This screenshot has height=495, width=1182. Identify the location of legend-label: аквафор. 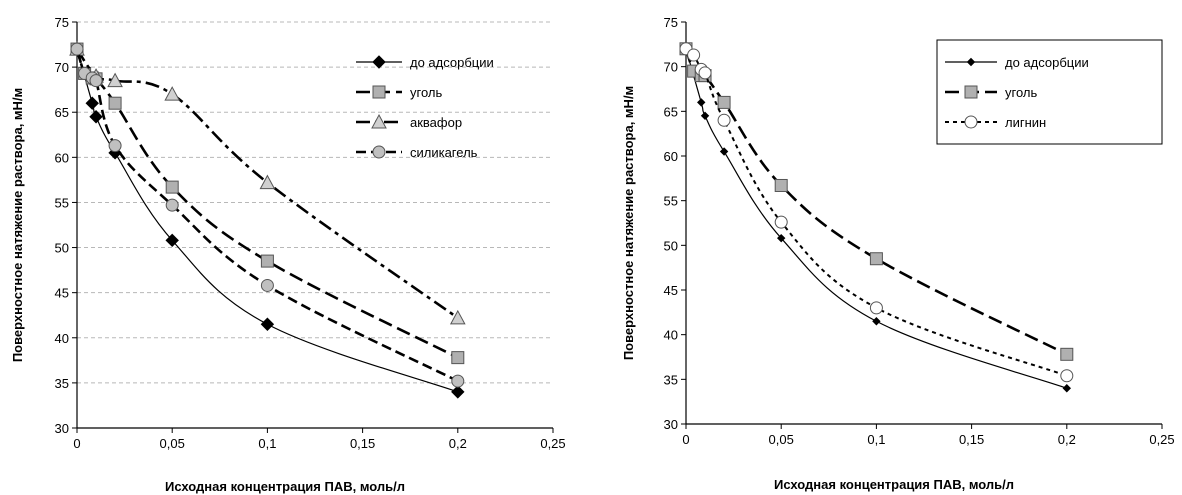
(436, 122).